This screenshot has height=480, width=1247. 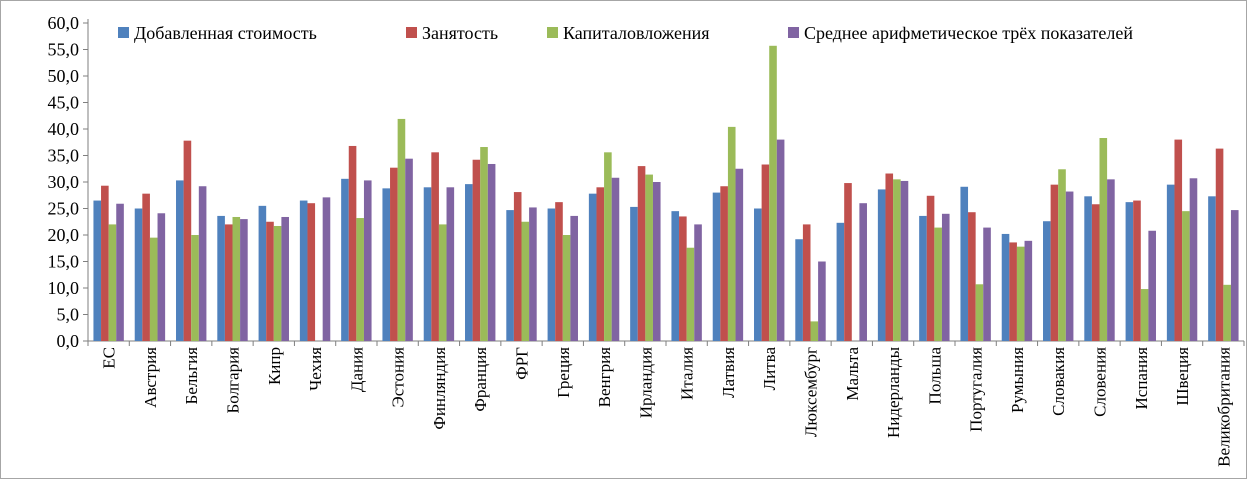 What do you see at coordinates (64, 129) in the screenshot?
I see `y-tick-label: 40,0` at bounding box center [64, 129].